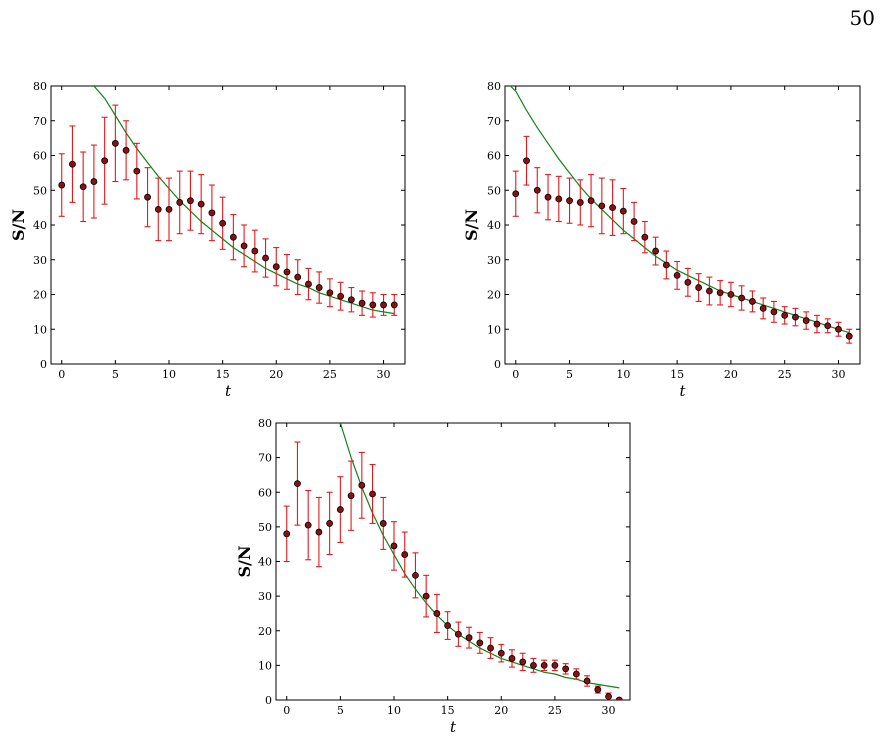  I want to click on y-tick-label: 30, so click(494, 260).